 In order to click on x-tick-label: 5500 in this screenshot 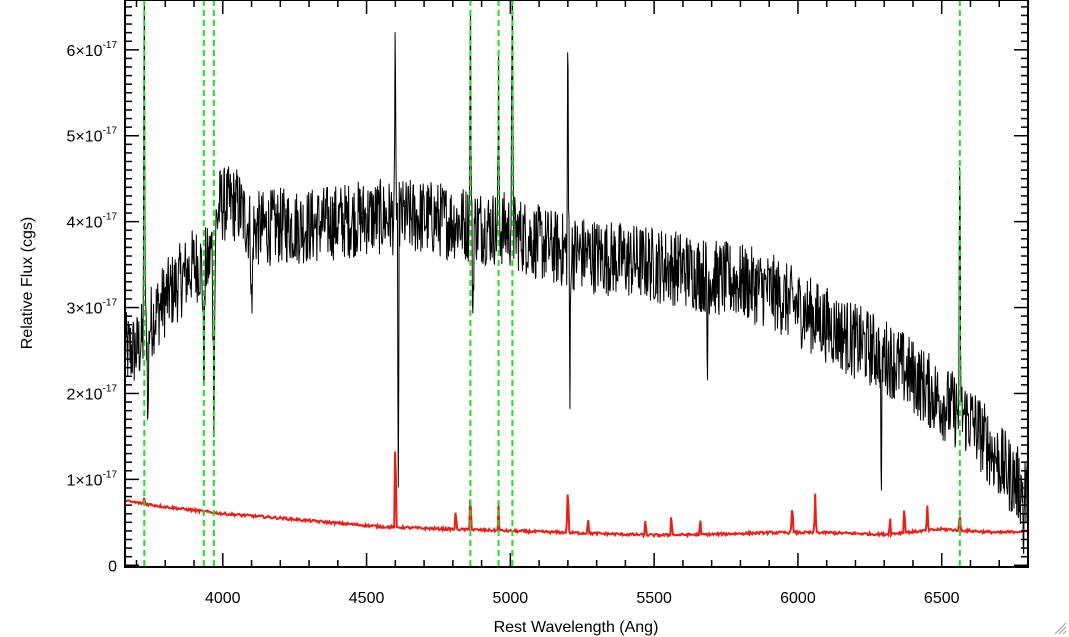, I will do `click(654, 598)`.